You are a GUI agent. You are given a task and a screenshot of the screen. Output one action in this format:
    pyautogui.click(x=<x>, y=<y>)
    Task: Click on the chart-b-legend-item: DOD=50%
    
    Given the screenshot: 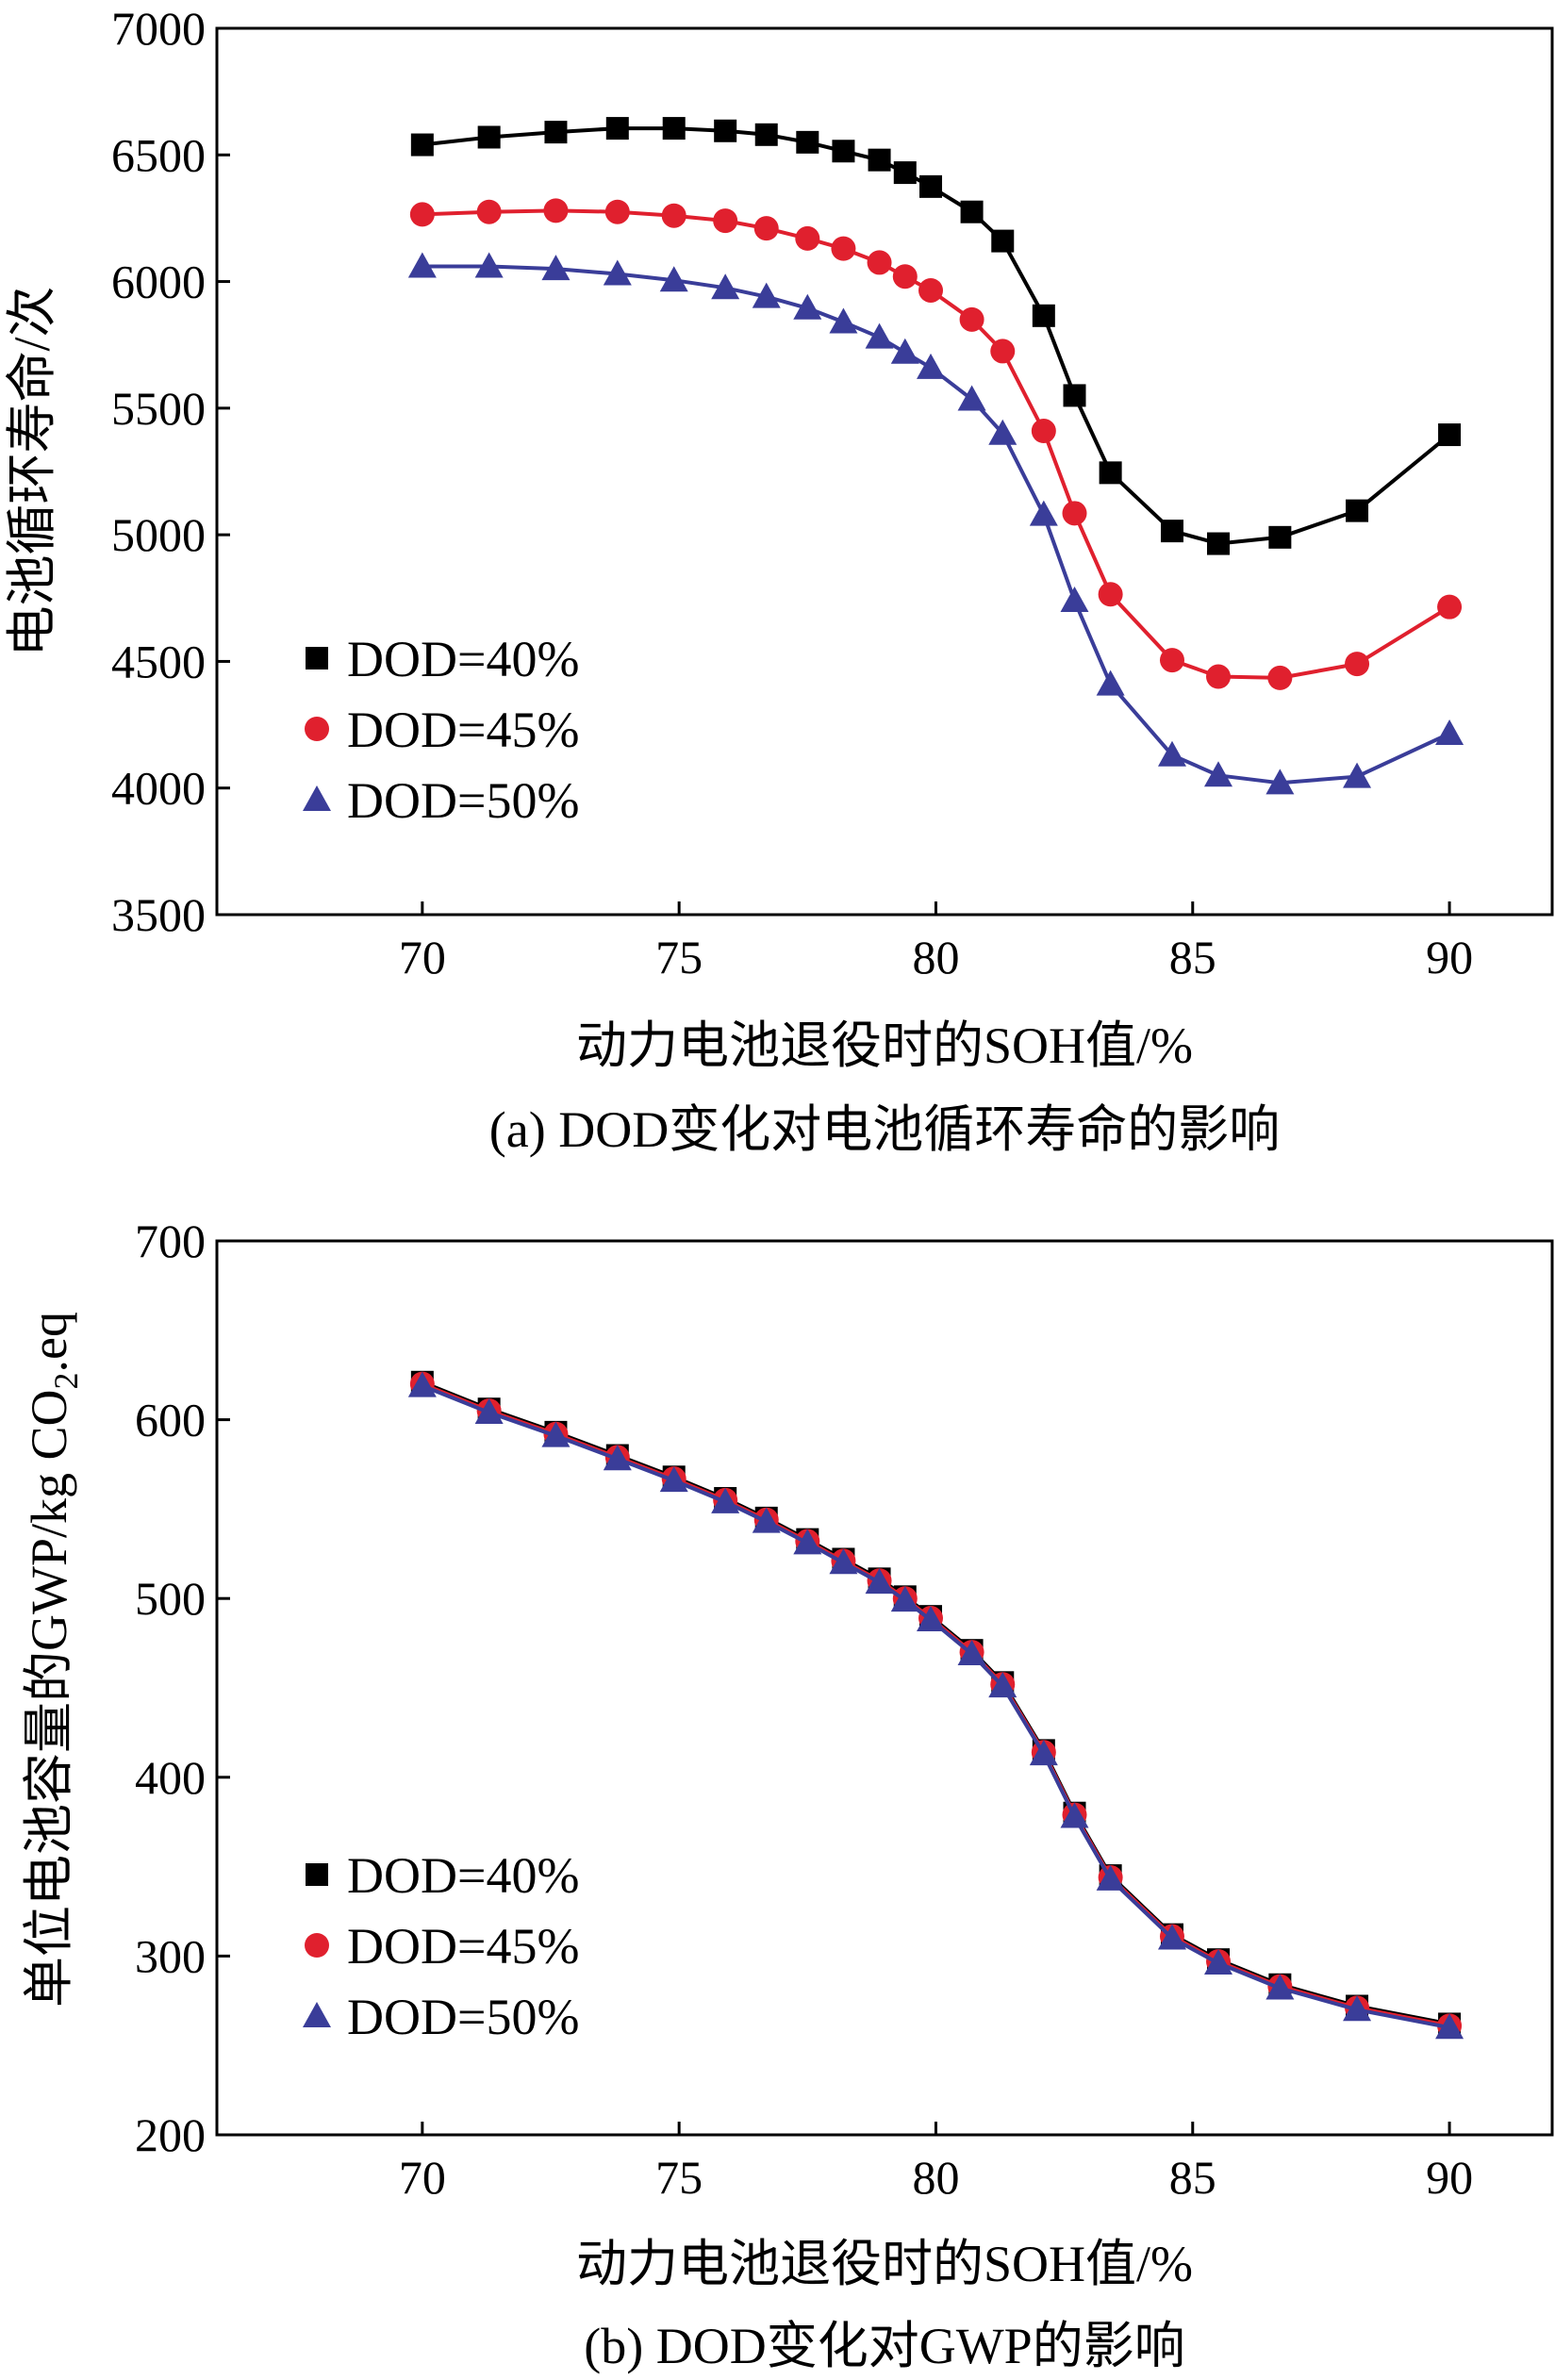 What is the action you would take?
    pyautogui.click(x=441, y=2017)
    